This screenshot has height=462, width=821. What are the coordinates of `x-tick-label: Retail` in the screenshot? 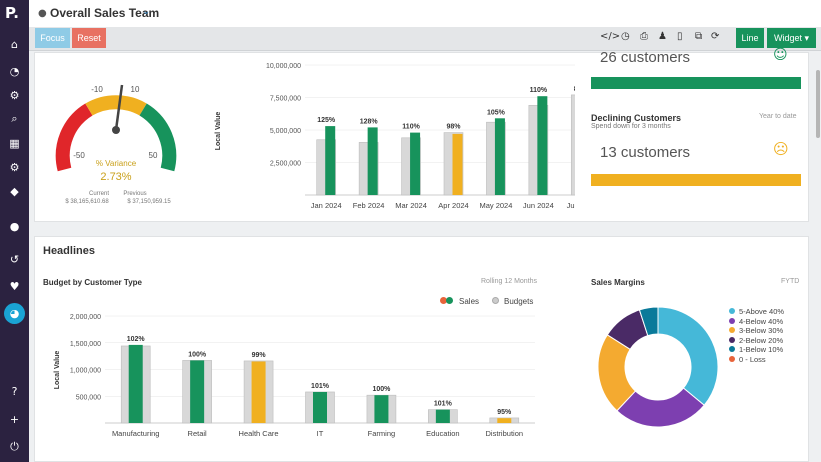 It's located at (198, 433).